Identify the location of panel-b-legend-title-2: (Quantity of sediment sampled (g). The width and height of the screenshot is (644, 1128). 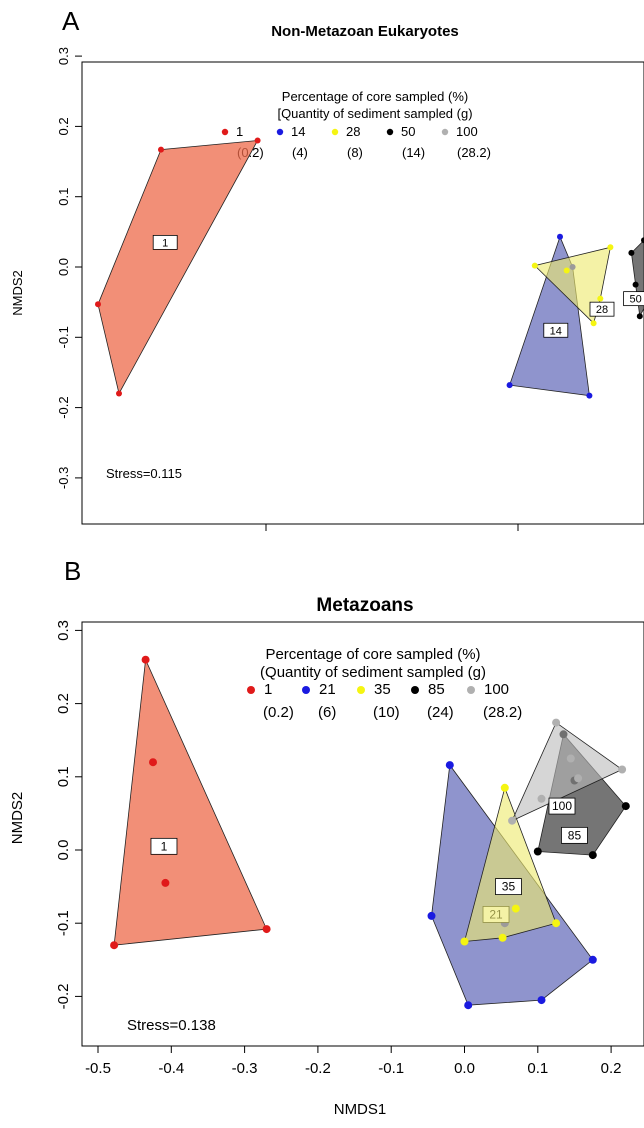
(373, 672).